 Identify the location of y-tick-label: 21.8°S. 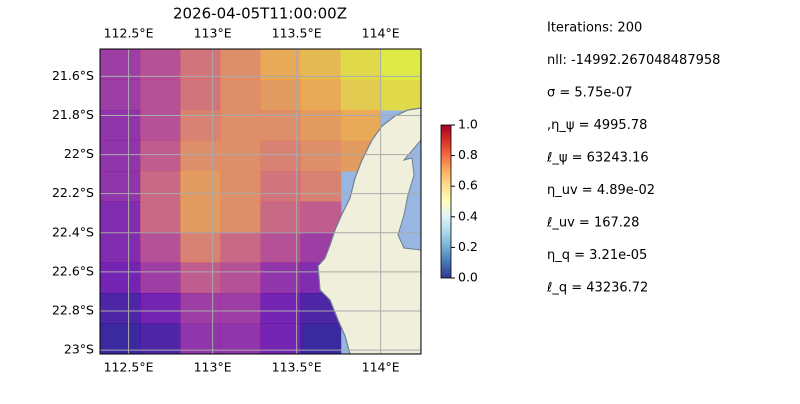
(73, 114).